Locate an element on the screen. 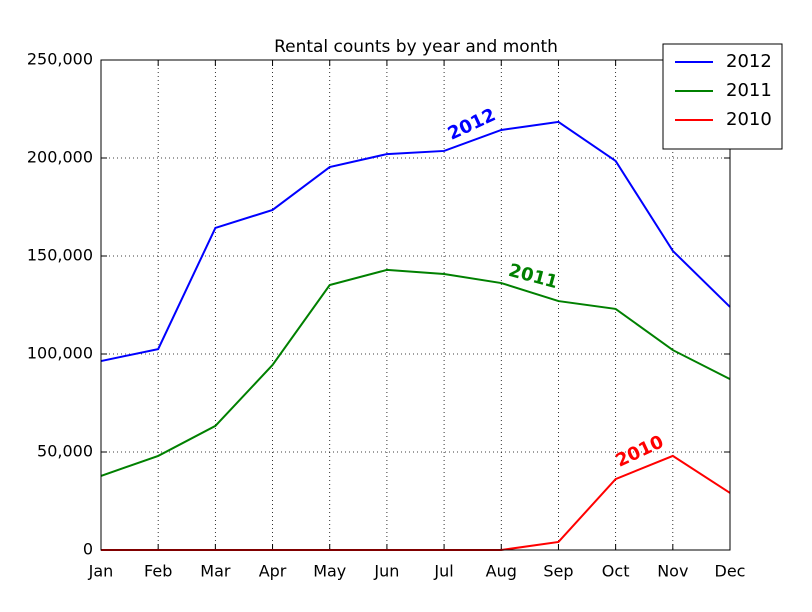 The width and height of the screenshot is (812, 612). x-tick-label: Nov is located at coordinates (672, 571).